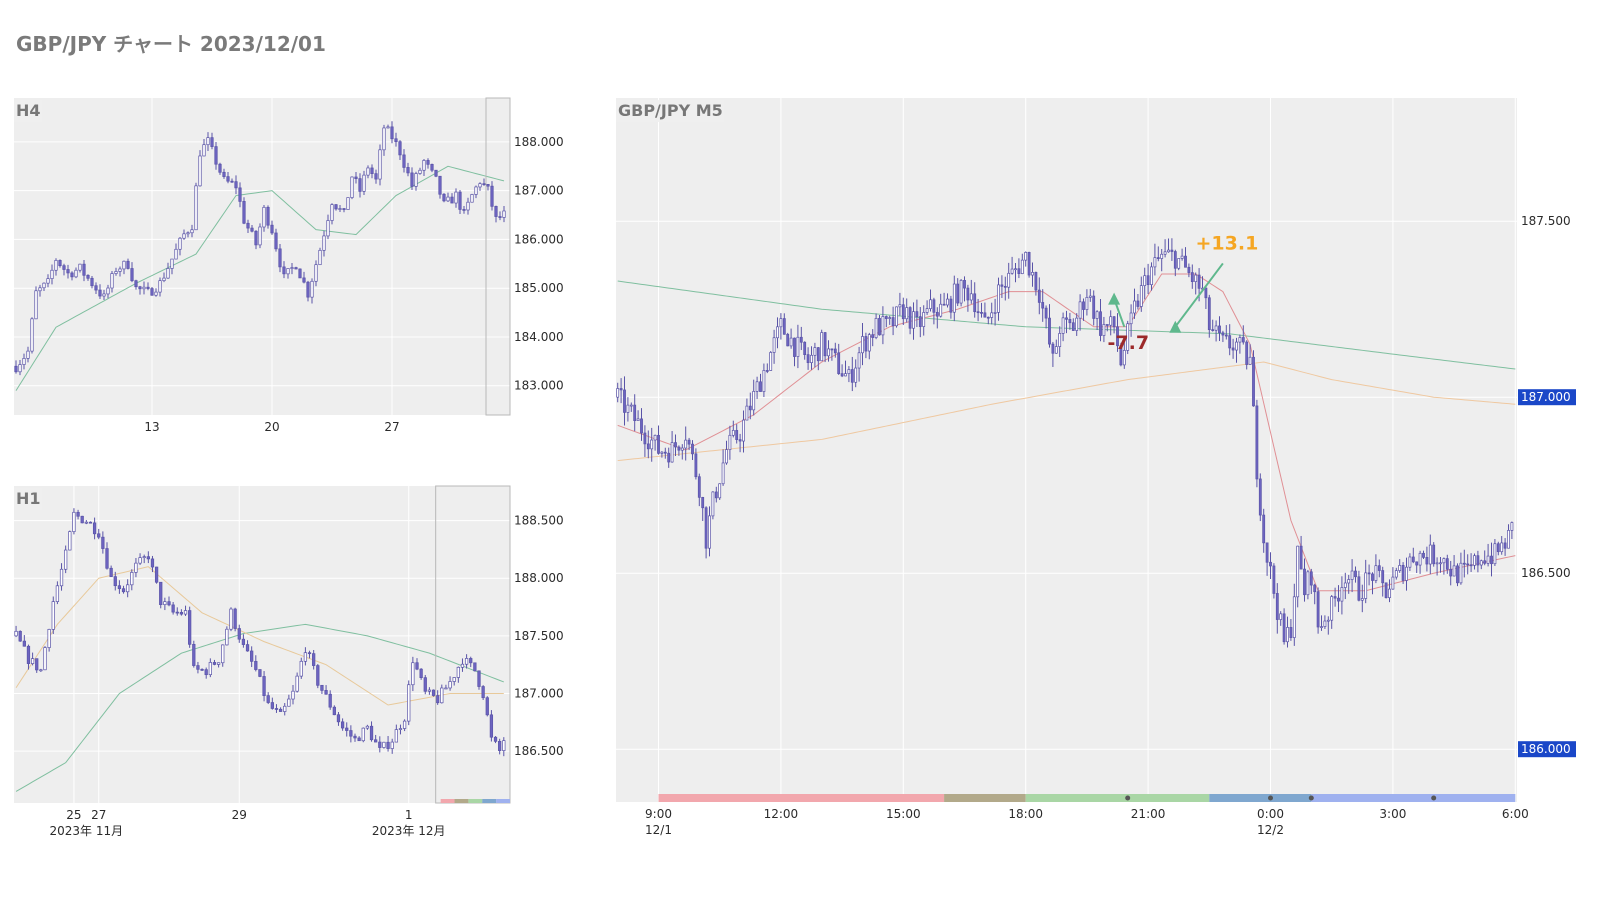  Describe the element at coordinates (1270, 814) in the screenshot. I see `x-tick-label: 0:00` at that location.